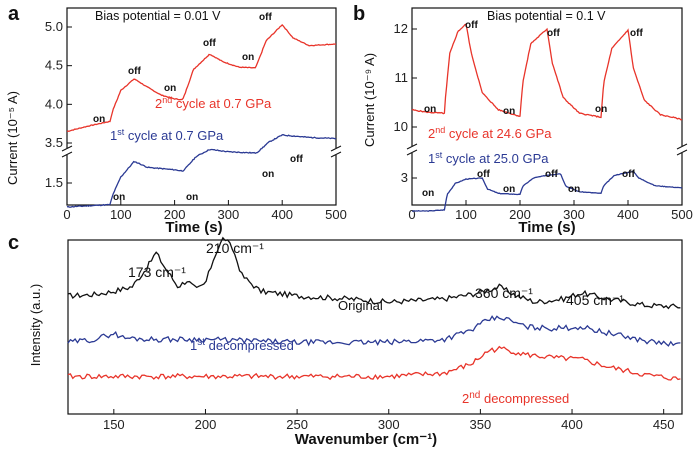 Image resolution: width=700 pixels, height=450 pixels. What do you see at coordinates (682, 214) in the screenshot?
I see `panel-b-xtick-label: 500` at bounding box center [682, 214].